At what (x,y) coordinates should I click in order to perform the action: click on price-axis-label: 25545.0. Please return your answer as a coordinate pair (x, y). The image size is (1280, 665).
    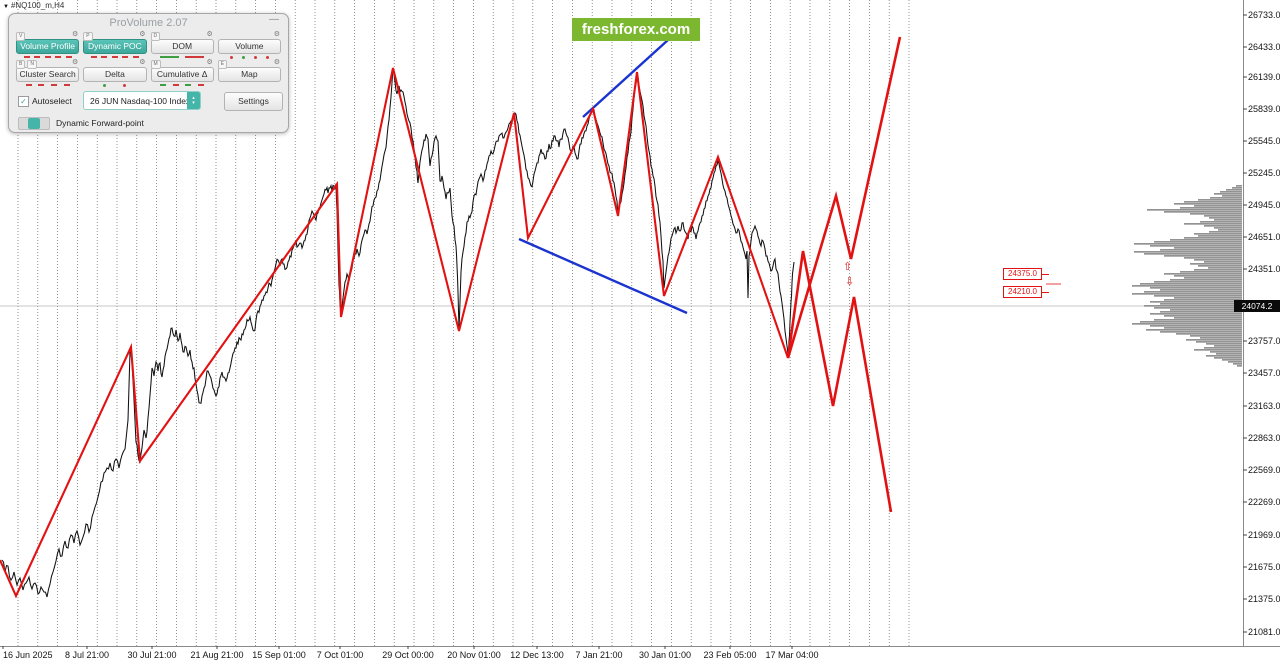
    Looking at the image, I should click on (1264, 141).